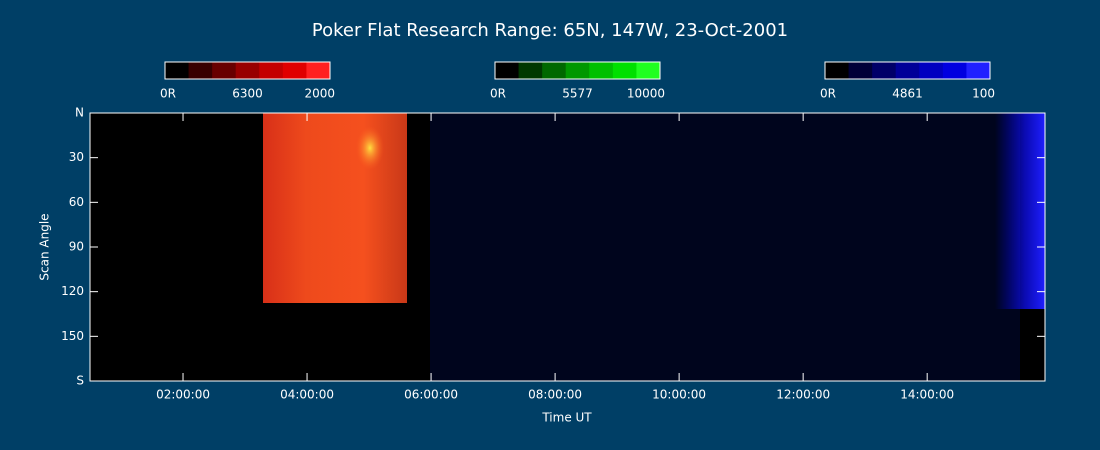 Image resolution: width=1100 pixels, height=450 pixels. What do you see at coordinates (72, 336) in the screenshot?
I see `y-tick-label: 150` at bounding box center [72, 336].